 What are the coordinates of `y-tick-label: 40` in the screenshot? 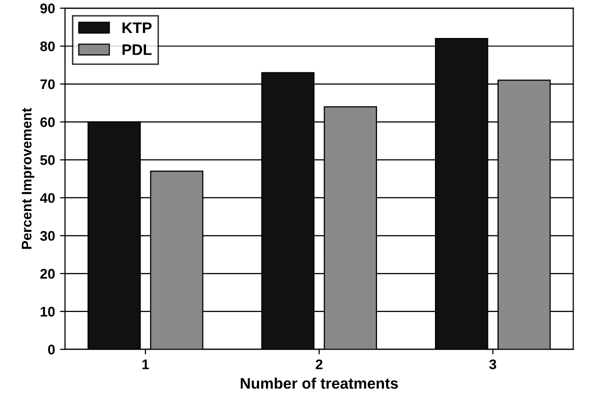 It's located at (47, 198).